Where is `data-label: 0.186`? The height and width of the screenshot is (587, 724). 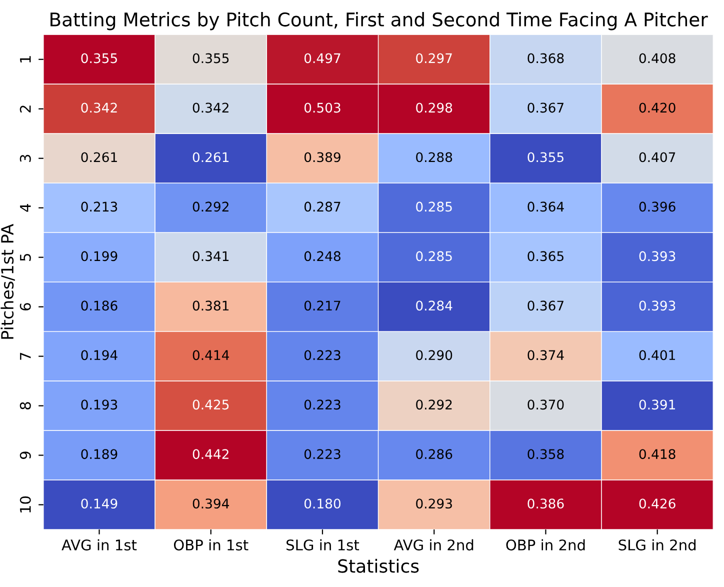 data-label: 0.186 is located at coordinates (99, 305).